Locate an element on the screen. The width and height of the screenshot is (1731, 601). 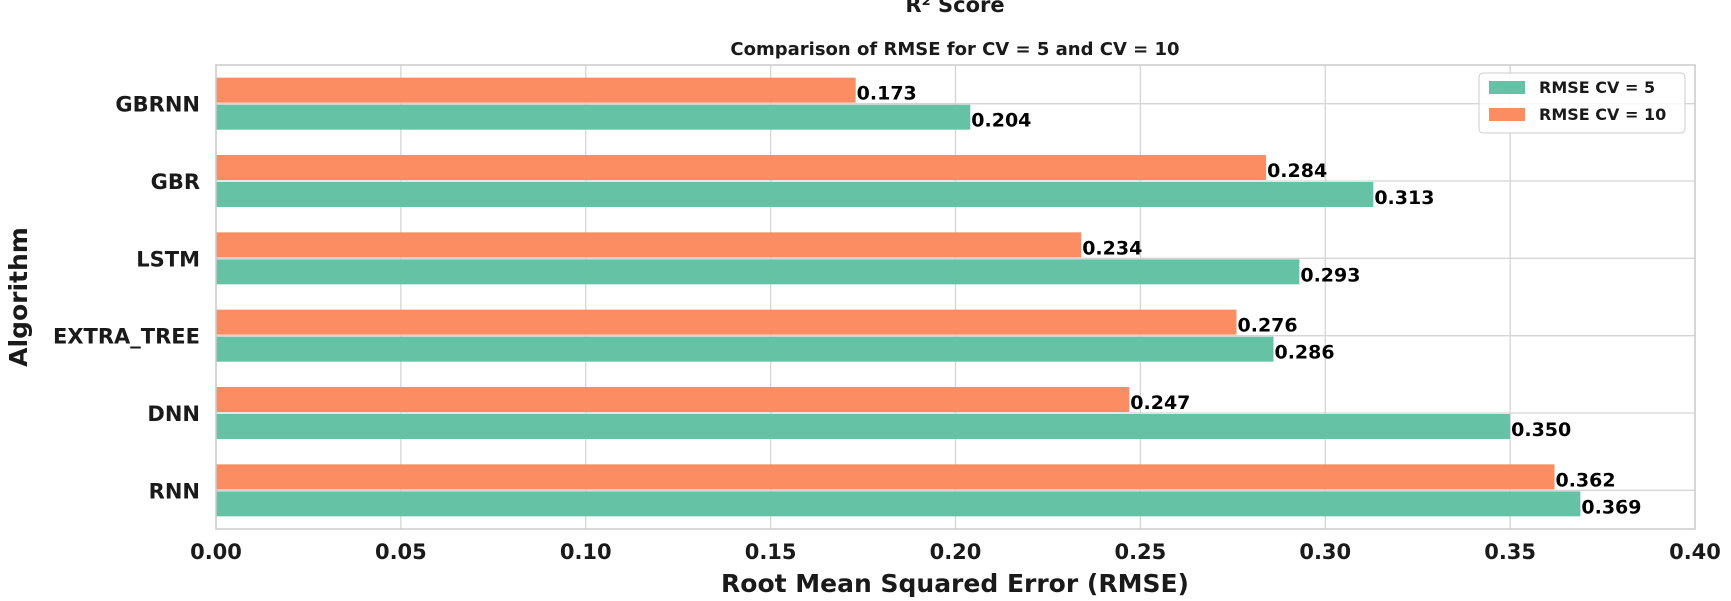
bar-value-label: 0.247 is located at coordinates (1160, 403).